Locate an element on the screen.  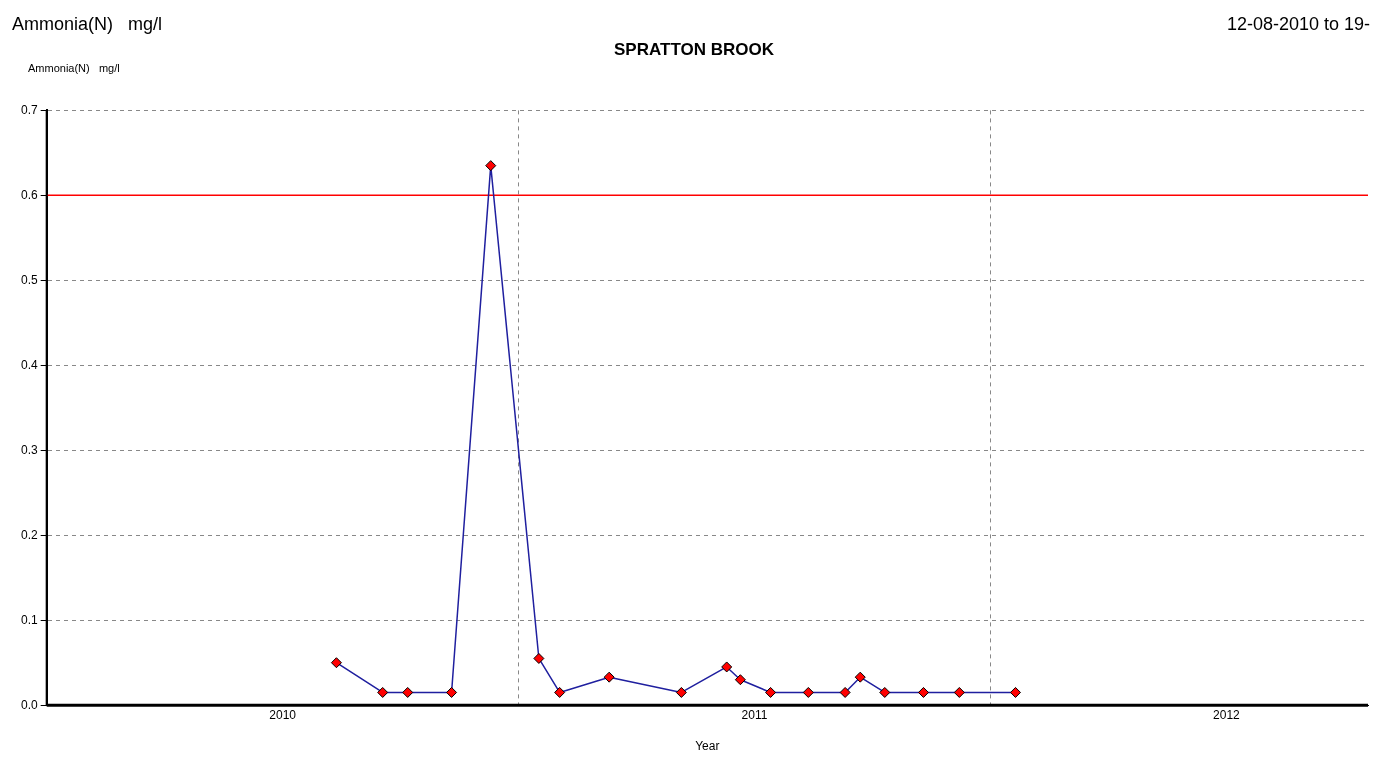
x-axis-title: Year is located at coordinates (707, 746).